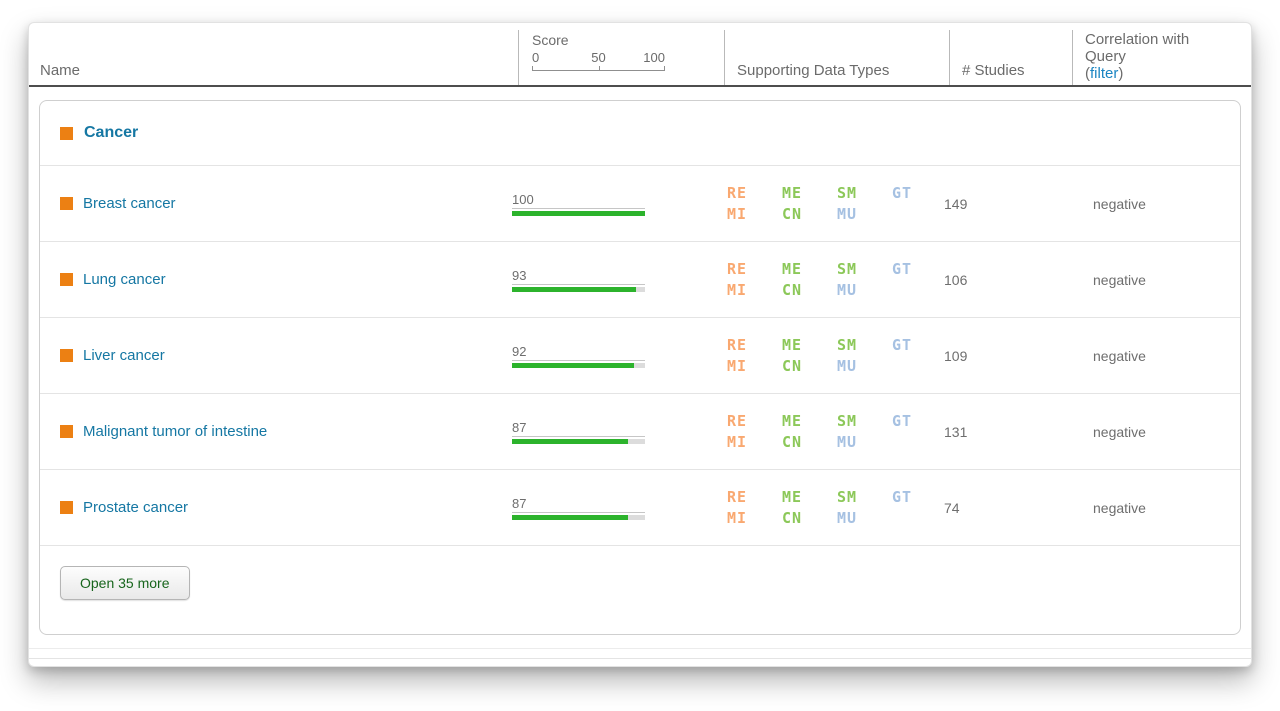 The image size is (1280, 711). I want to click on disease-link: Liver cancer, so click(124, 355).